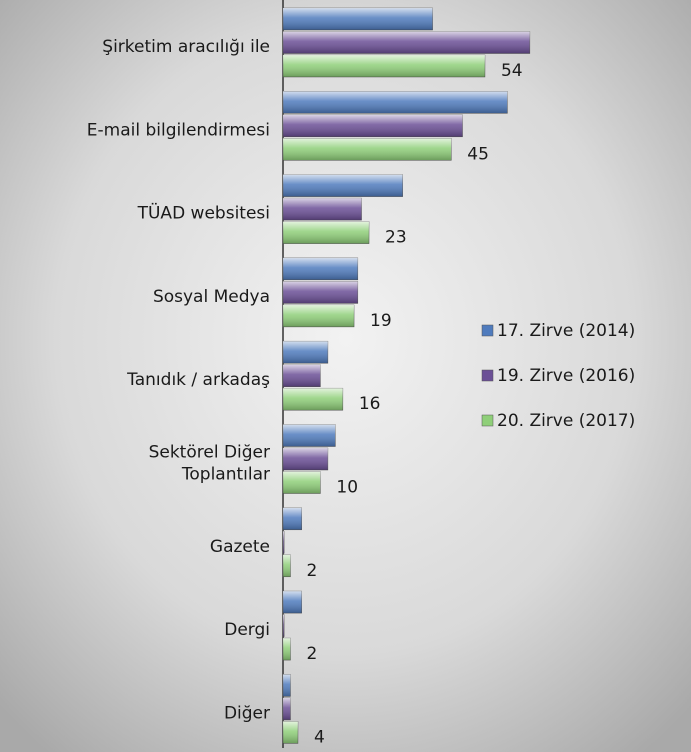  I want to click on legend-label: 20. Zirve (2017), so click(566, 421).